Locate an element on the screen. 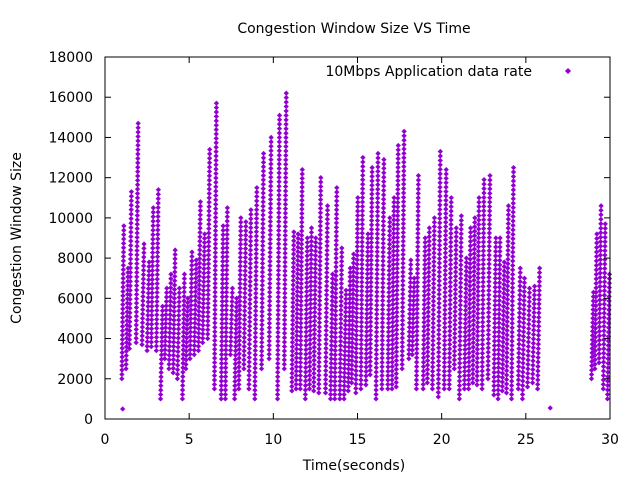 This screenshot has width=640, height=480. legend-marker is located at coordinates (568, 71).